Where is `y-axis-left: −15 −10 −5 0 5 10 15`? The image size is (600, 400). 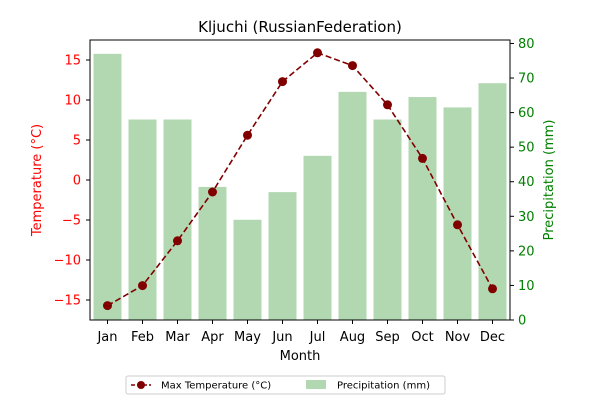
y-axis-left: −15 −10 −5 0 5 10 15 is located at coordinates (72, 181).